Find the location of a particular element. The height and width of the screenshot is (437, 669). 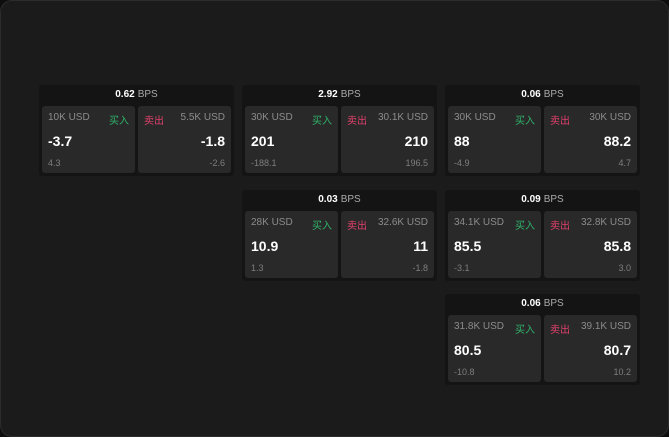

sell-diff: 196.5 is located at coordinates (416, 163).